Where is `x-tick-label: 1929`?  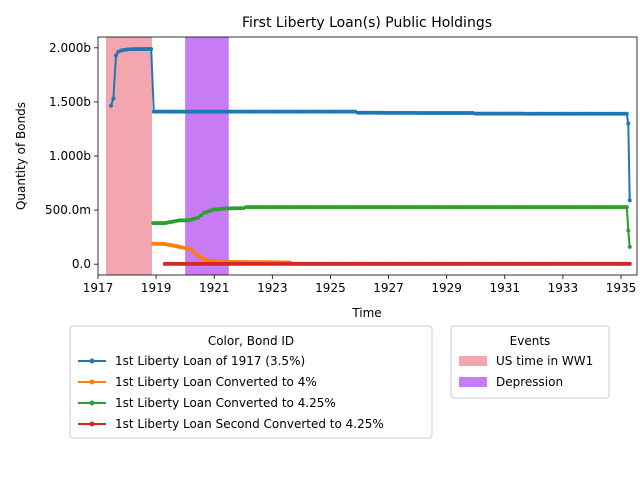
x-tick-label: 1929 is located at coordinates (446, 288).